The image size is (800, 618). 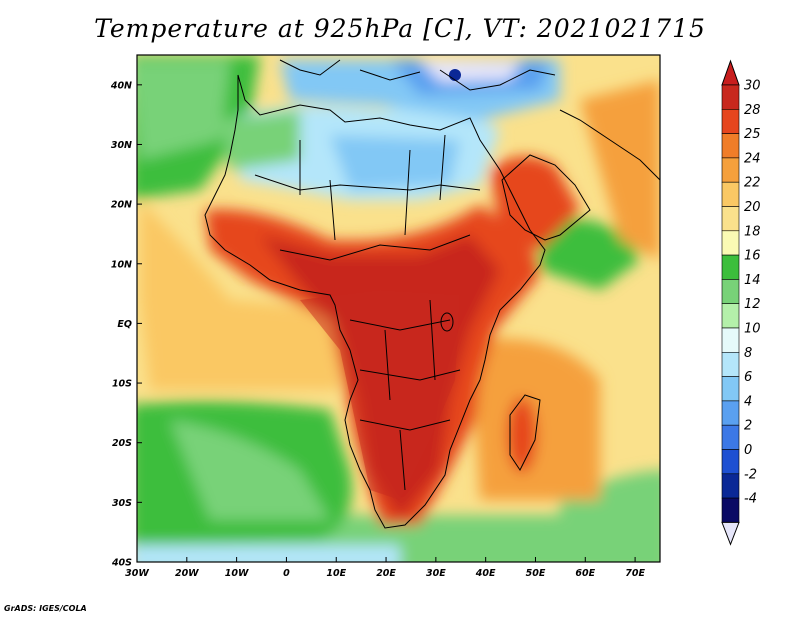 What do you see at coordinates (752, 183) in the screenshot?
I see `colorbar-label: 22` at bounding box center [752, 183].